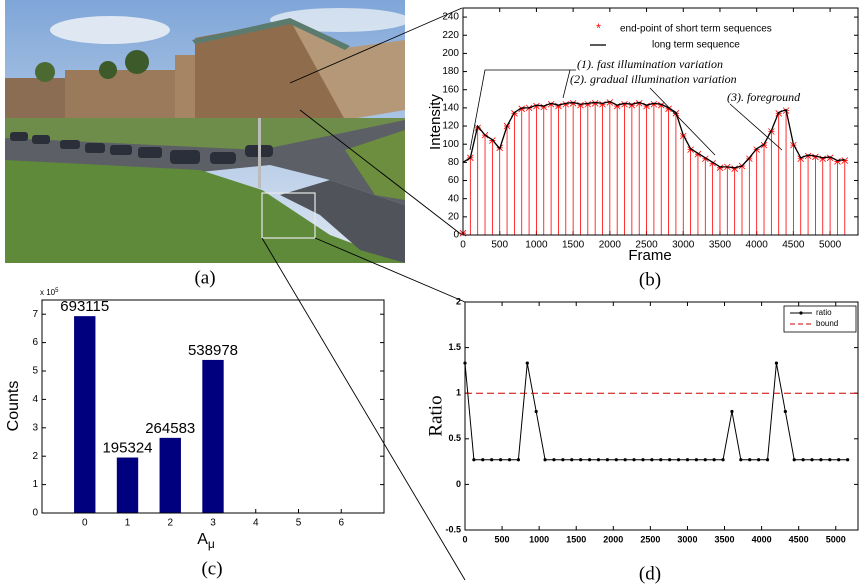 The width and height of the screenshot is (859, 586). I want to click on y-multiplier: x 105, so click(49, 293).